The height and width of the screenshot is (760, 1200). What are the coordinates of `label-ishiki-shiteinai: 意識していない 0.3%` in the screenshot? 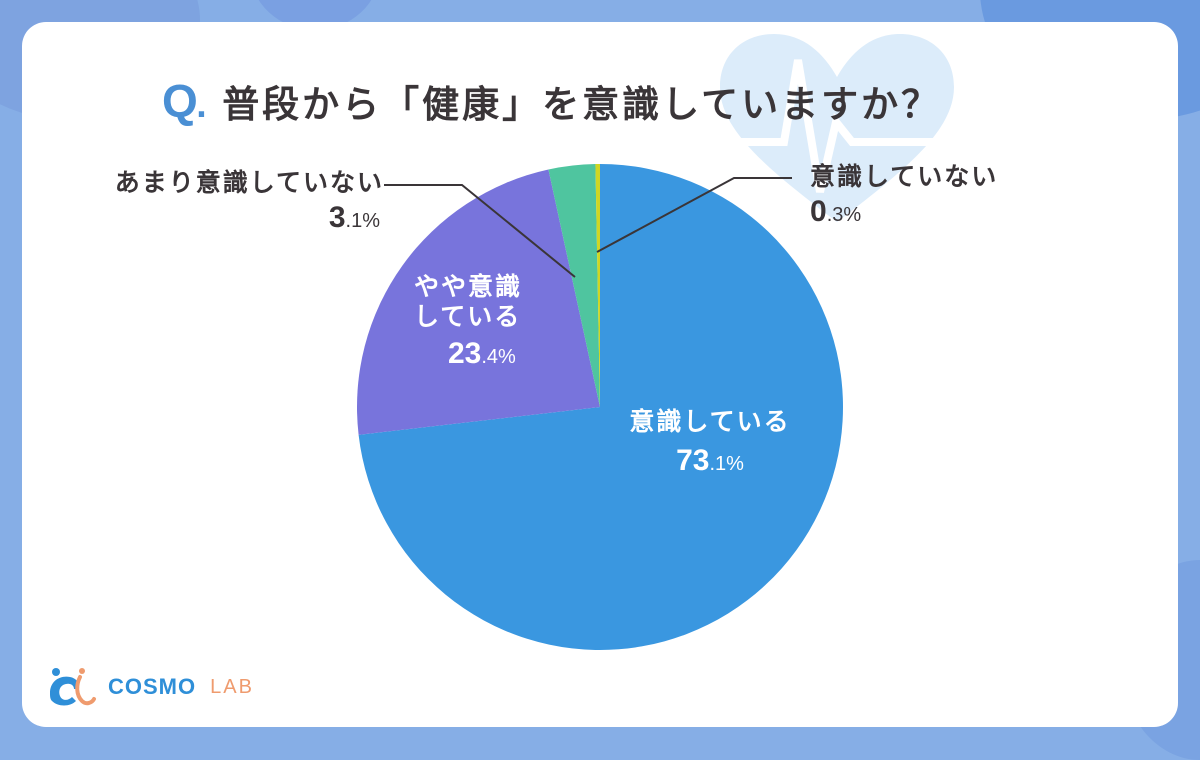 It's located at (904, 195).